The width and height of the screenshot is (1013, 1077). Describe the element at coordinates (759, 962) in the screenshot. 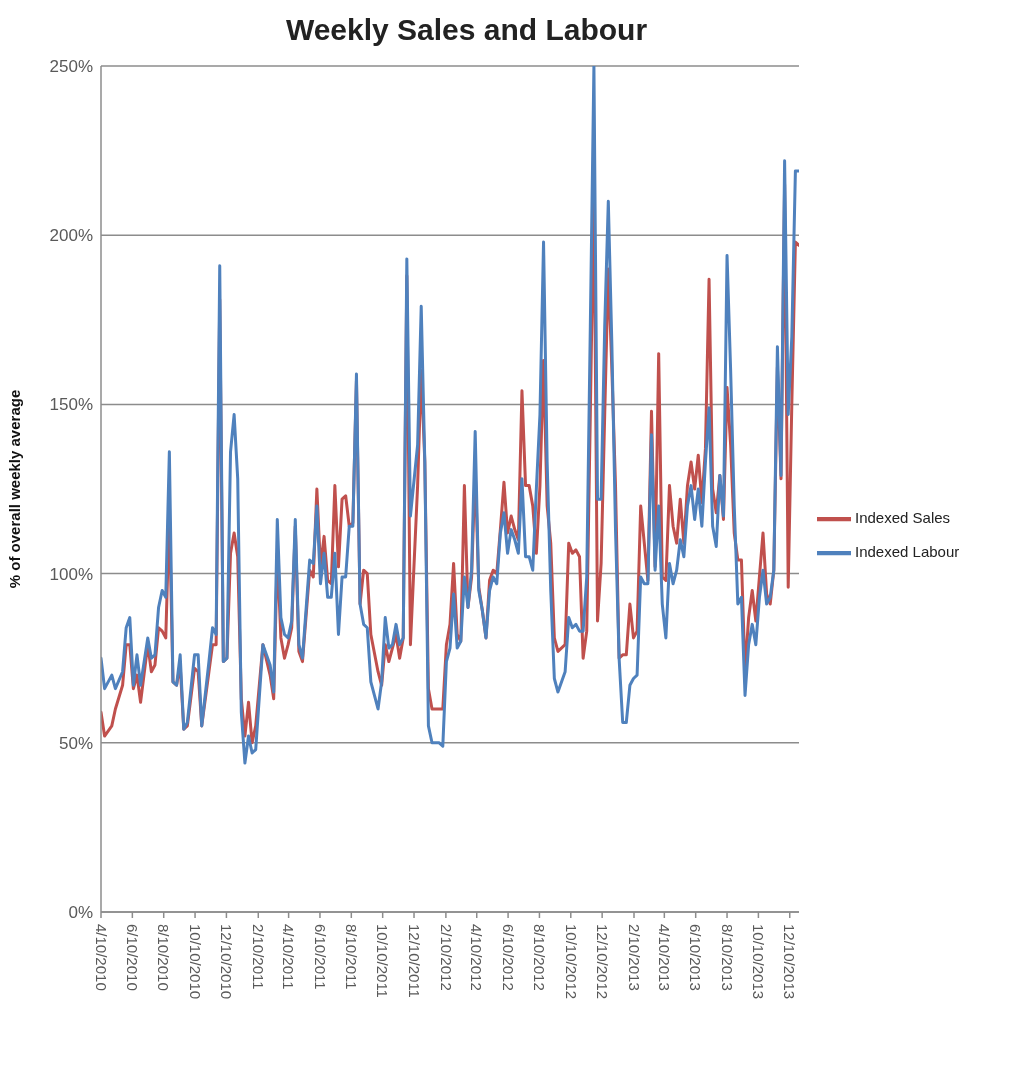

I see `x-tick-label: 10/10/2013` at that location.